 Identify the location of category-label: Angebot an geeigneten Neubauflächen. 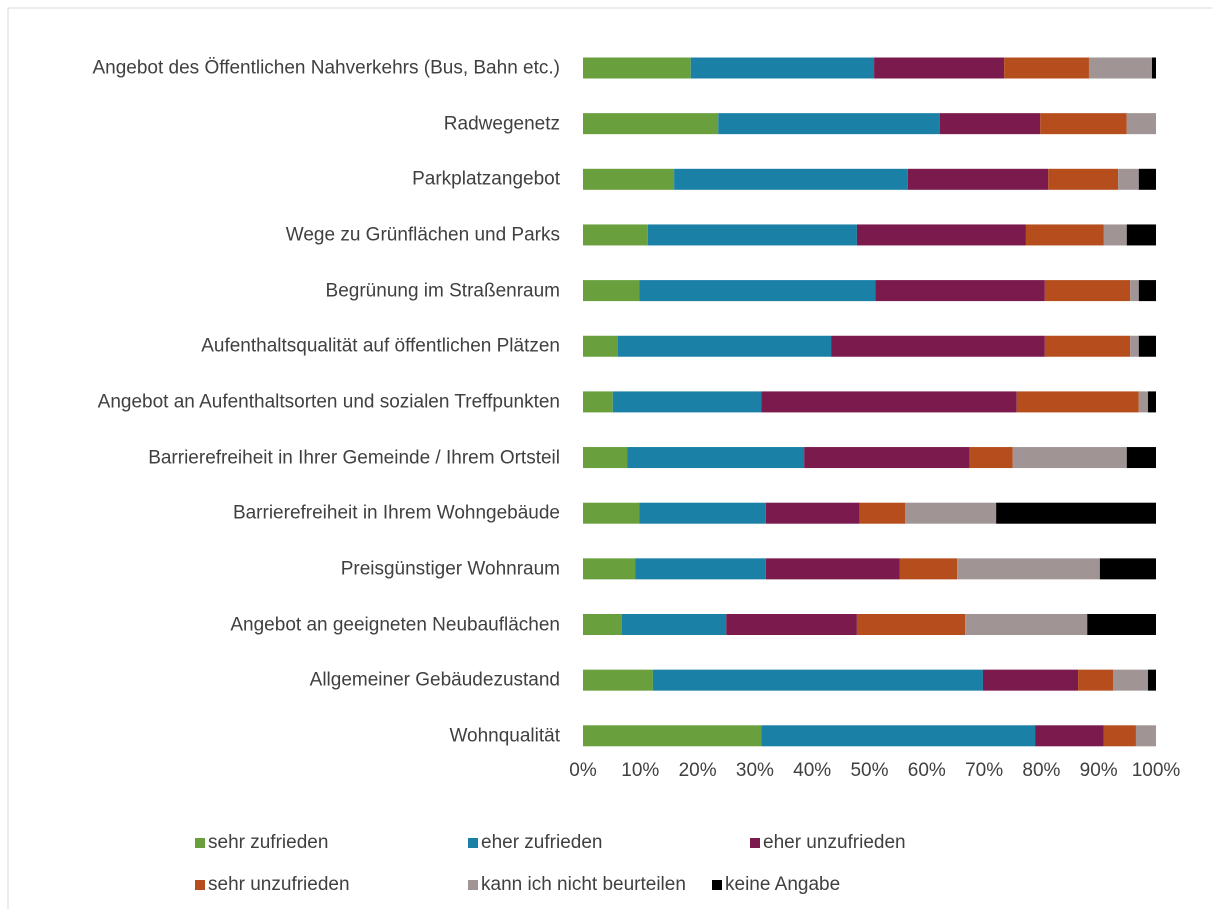
(395, 624).